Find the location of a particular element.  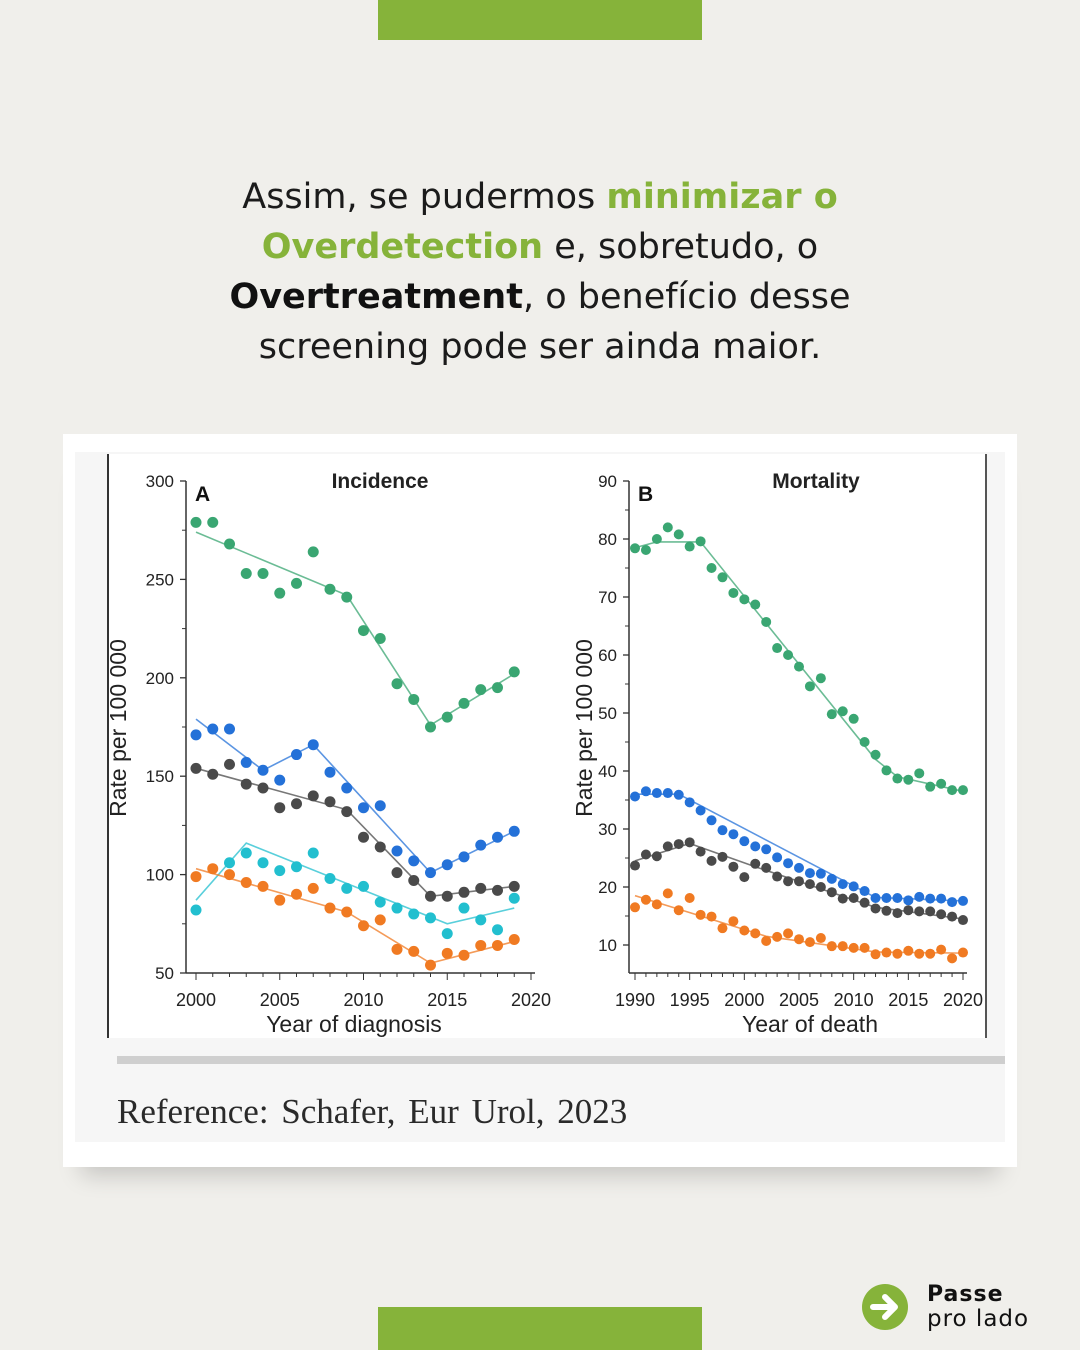

reference-text: Reference: Schafer, Eur Urol, 2023 is located at coordinates (372, 1111).